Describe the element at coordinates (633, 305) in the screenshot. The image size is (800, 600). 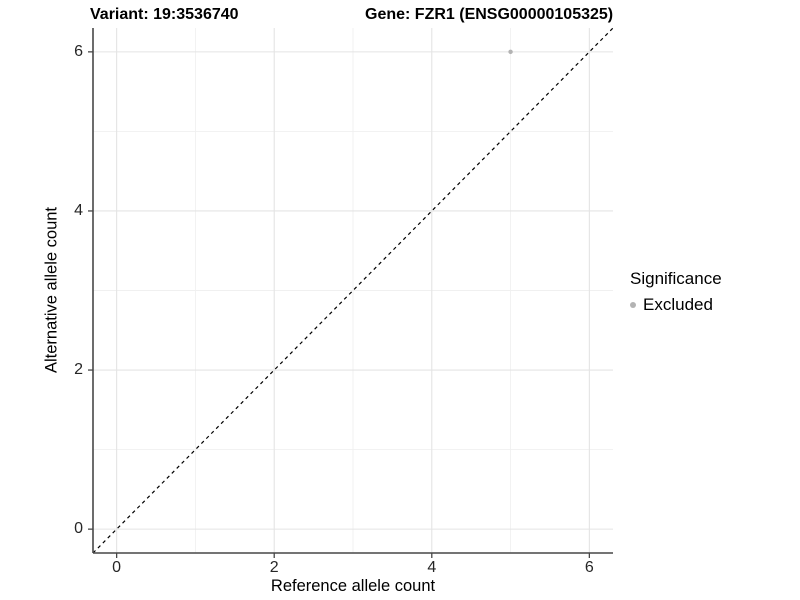
I see `legend-point-icon` at that location.